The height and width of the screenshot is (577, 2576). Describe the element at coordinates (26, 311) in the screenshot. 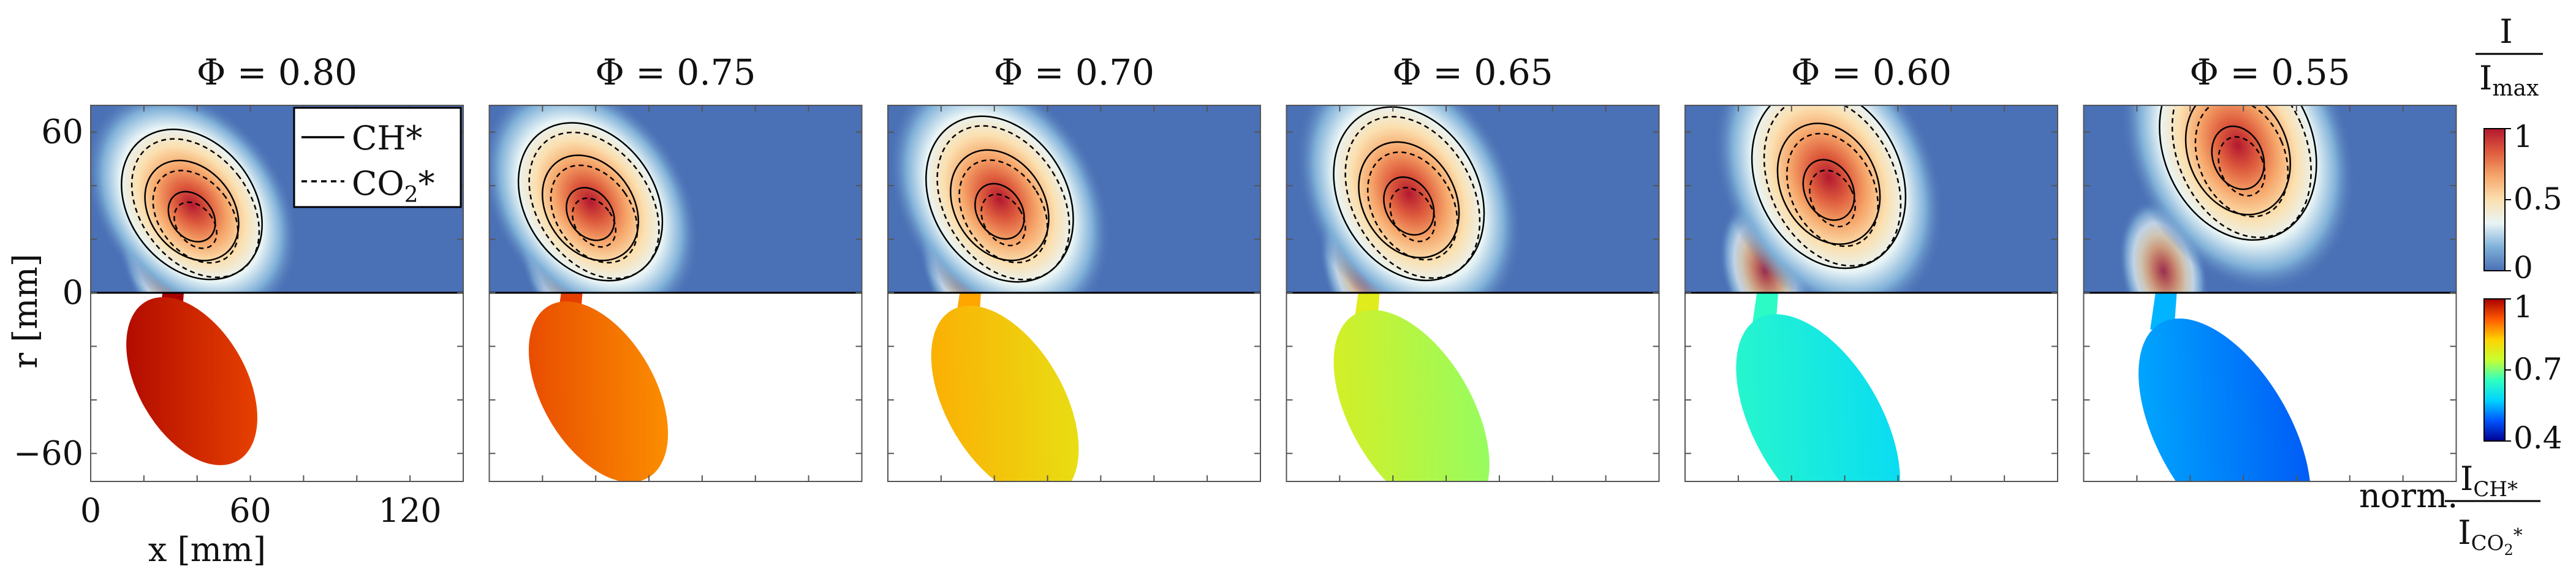

I see `y-axis-label: r [mm]` at that location.